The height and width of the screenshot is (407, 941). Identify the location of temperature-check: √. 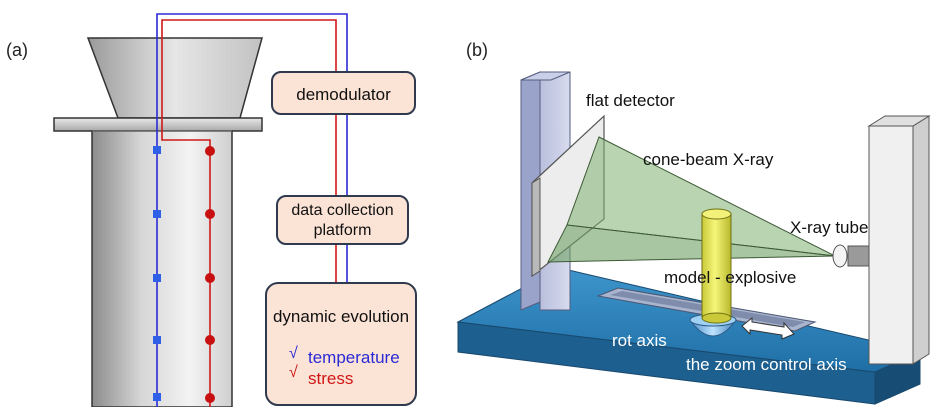
(293, 353).